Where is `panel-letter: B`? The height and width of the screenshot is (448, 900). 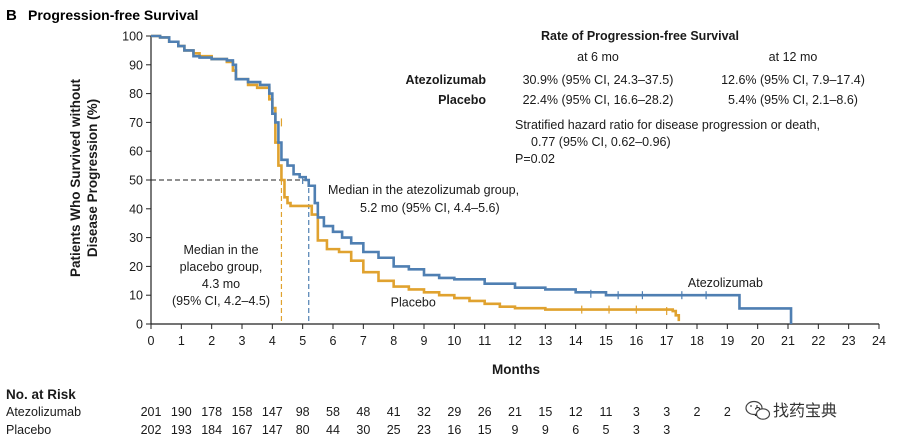 panel-letter: B is located at coordinates (11, 15).